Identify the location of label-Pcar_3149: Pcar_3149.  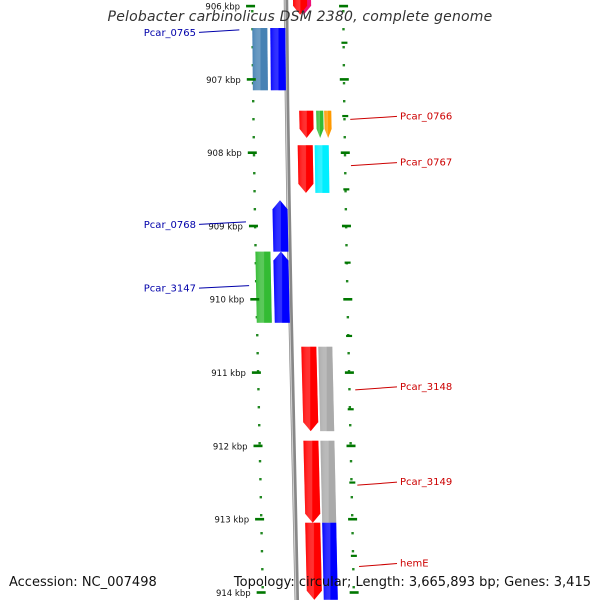
(426, 482).